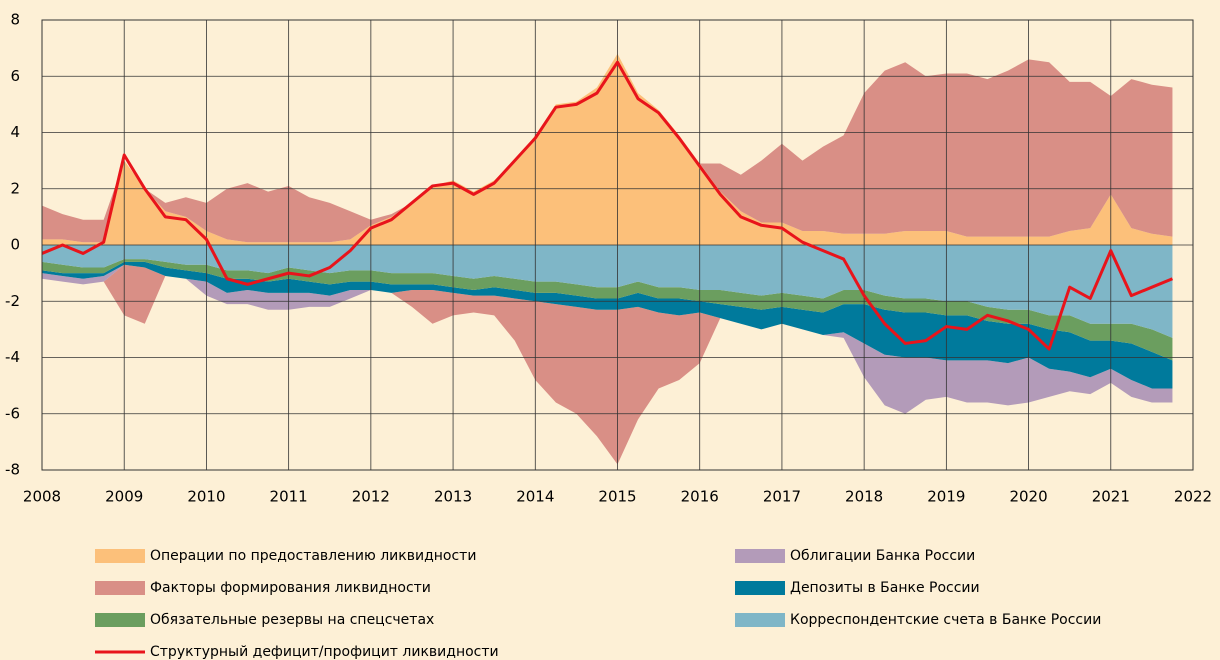 This screenshot has height=660, width=1220. I want to click on y-tick-label: -2, so click(12, 301).